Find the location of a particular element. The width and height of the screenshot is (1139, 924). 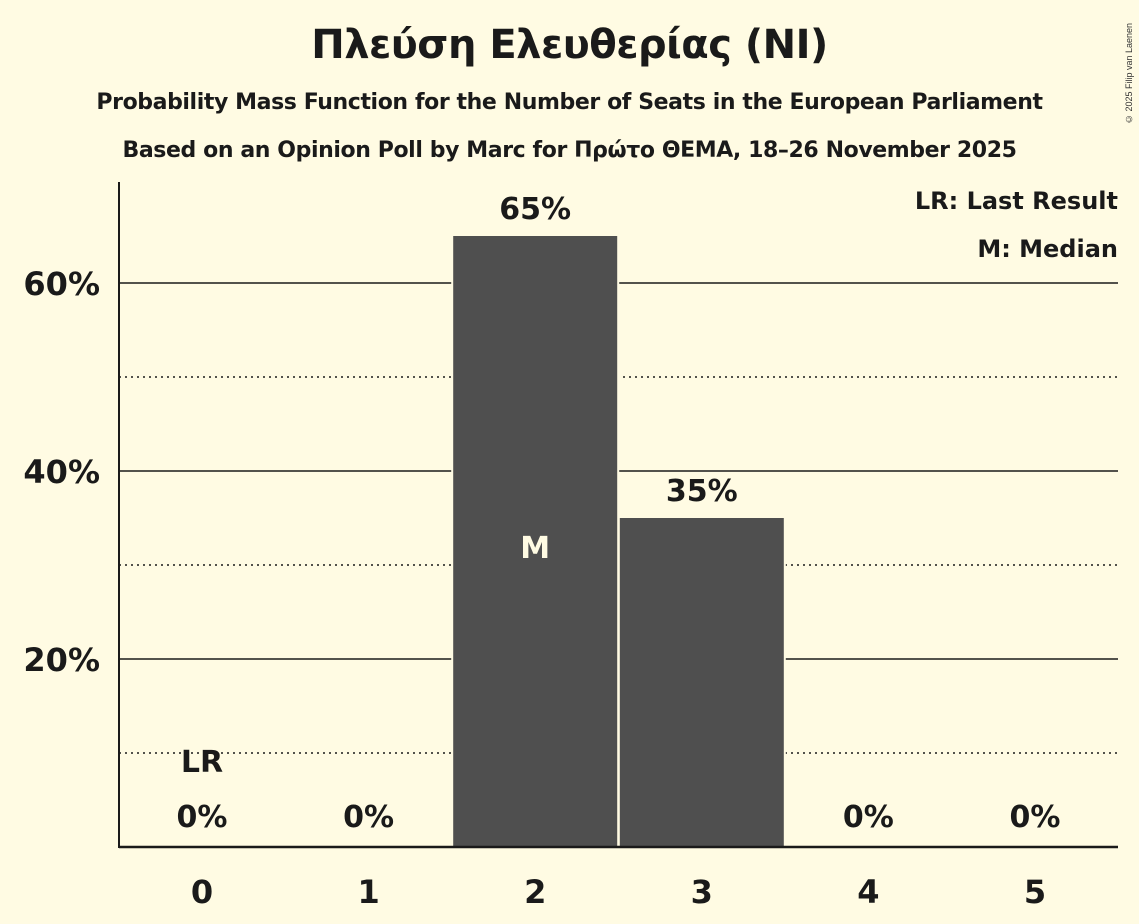

y-tick-label: 60% is located at coordinates (61, 284).